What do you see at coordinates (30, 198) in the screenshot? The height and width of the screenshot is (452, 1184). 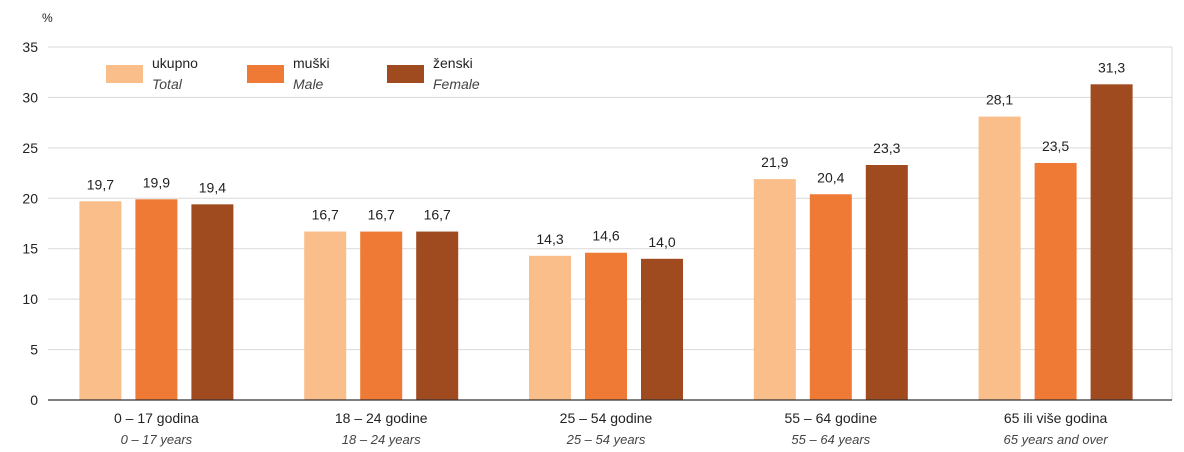 I see `y-tick-label: 20` at bounding box center [30, 198].